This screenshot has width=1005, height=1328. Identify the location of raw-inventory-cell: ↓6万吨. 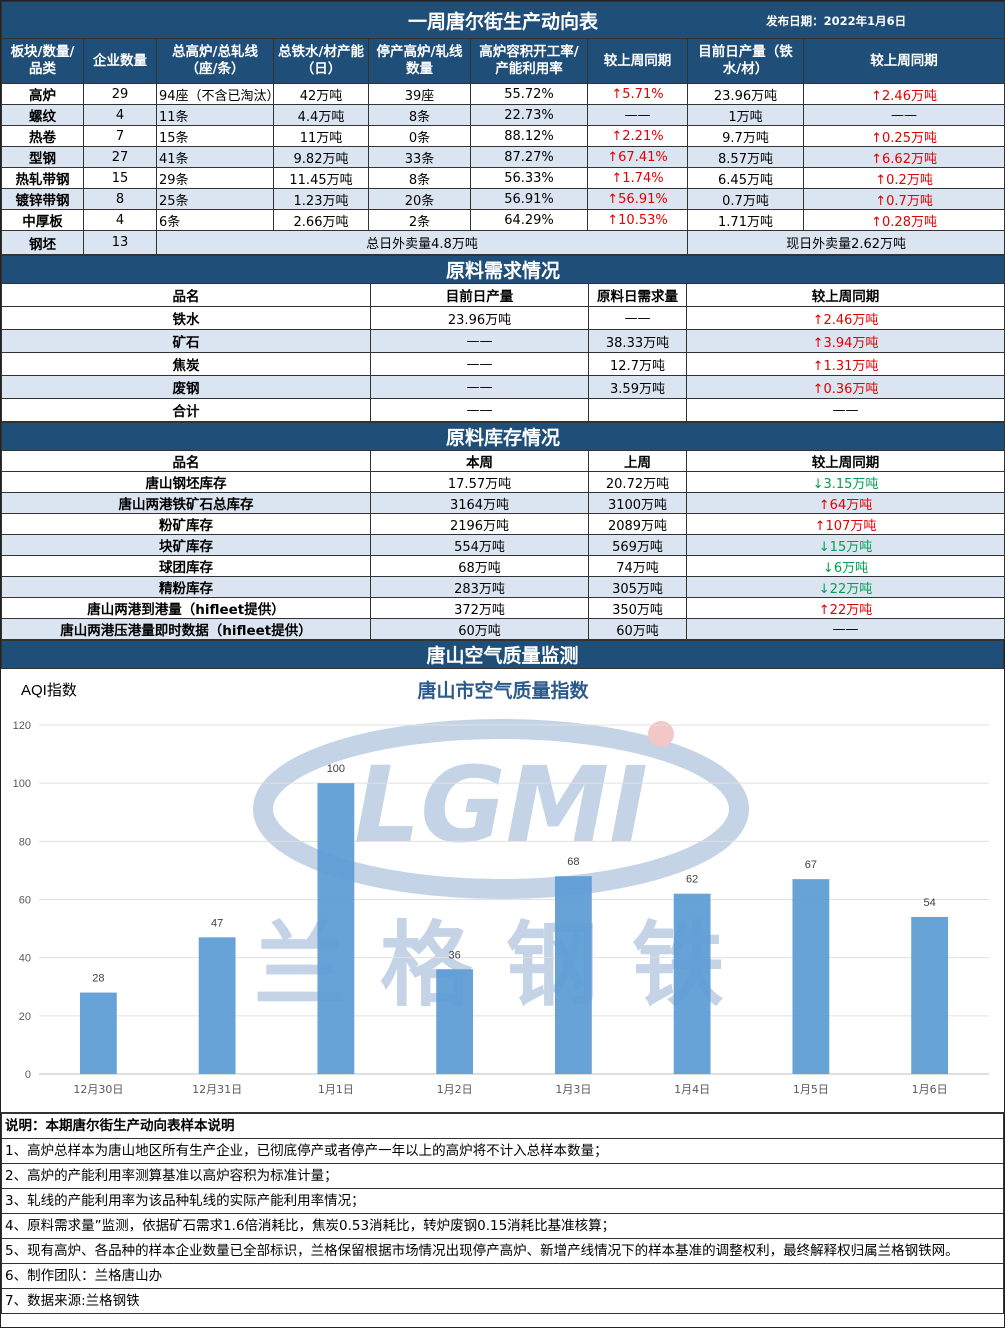
(845, 566).